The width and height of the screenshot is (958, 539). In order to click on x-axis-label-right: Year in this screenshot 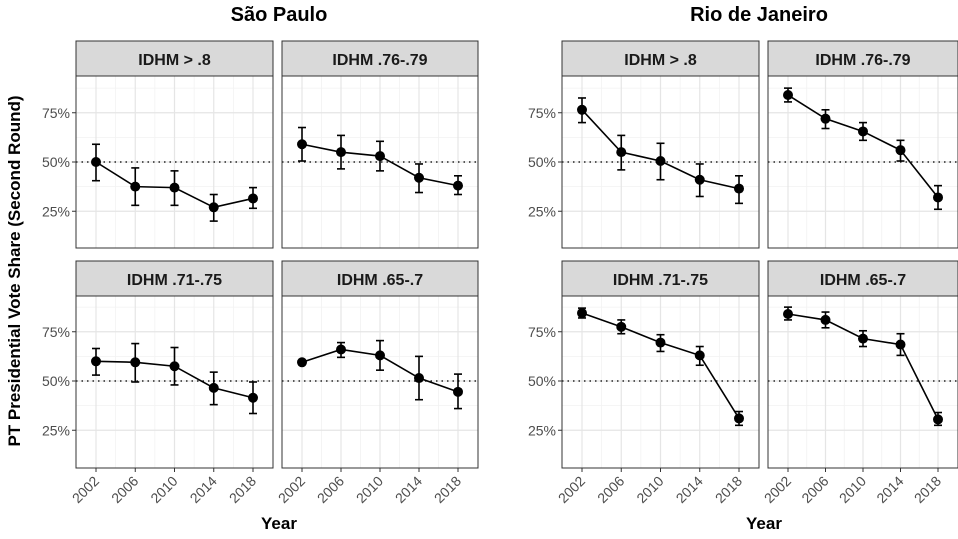, I will do `click(764, 523)`.